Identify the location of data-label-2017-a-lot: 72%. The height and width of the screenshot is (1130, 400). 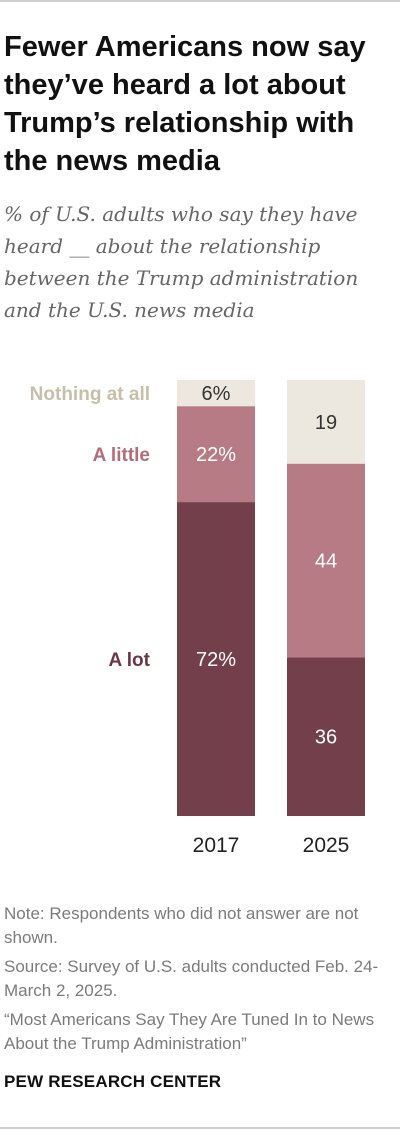
(216, 660).